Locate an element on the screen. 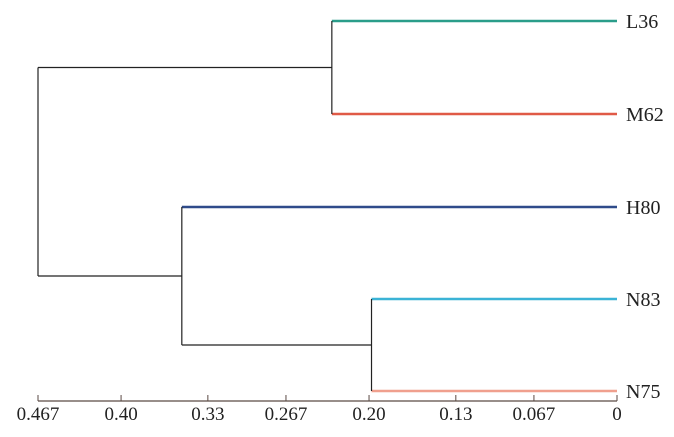 Image resolution: width=674 pixels, height=437 pixels. leaf-label-H80: H80 is located at coordinates (643, 208).